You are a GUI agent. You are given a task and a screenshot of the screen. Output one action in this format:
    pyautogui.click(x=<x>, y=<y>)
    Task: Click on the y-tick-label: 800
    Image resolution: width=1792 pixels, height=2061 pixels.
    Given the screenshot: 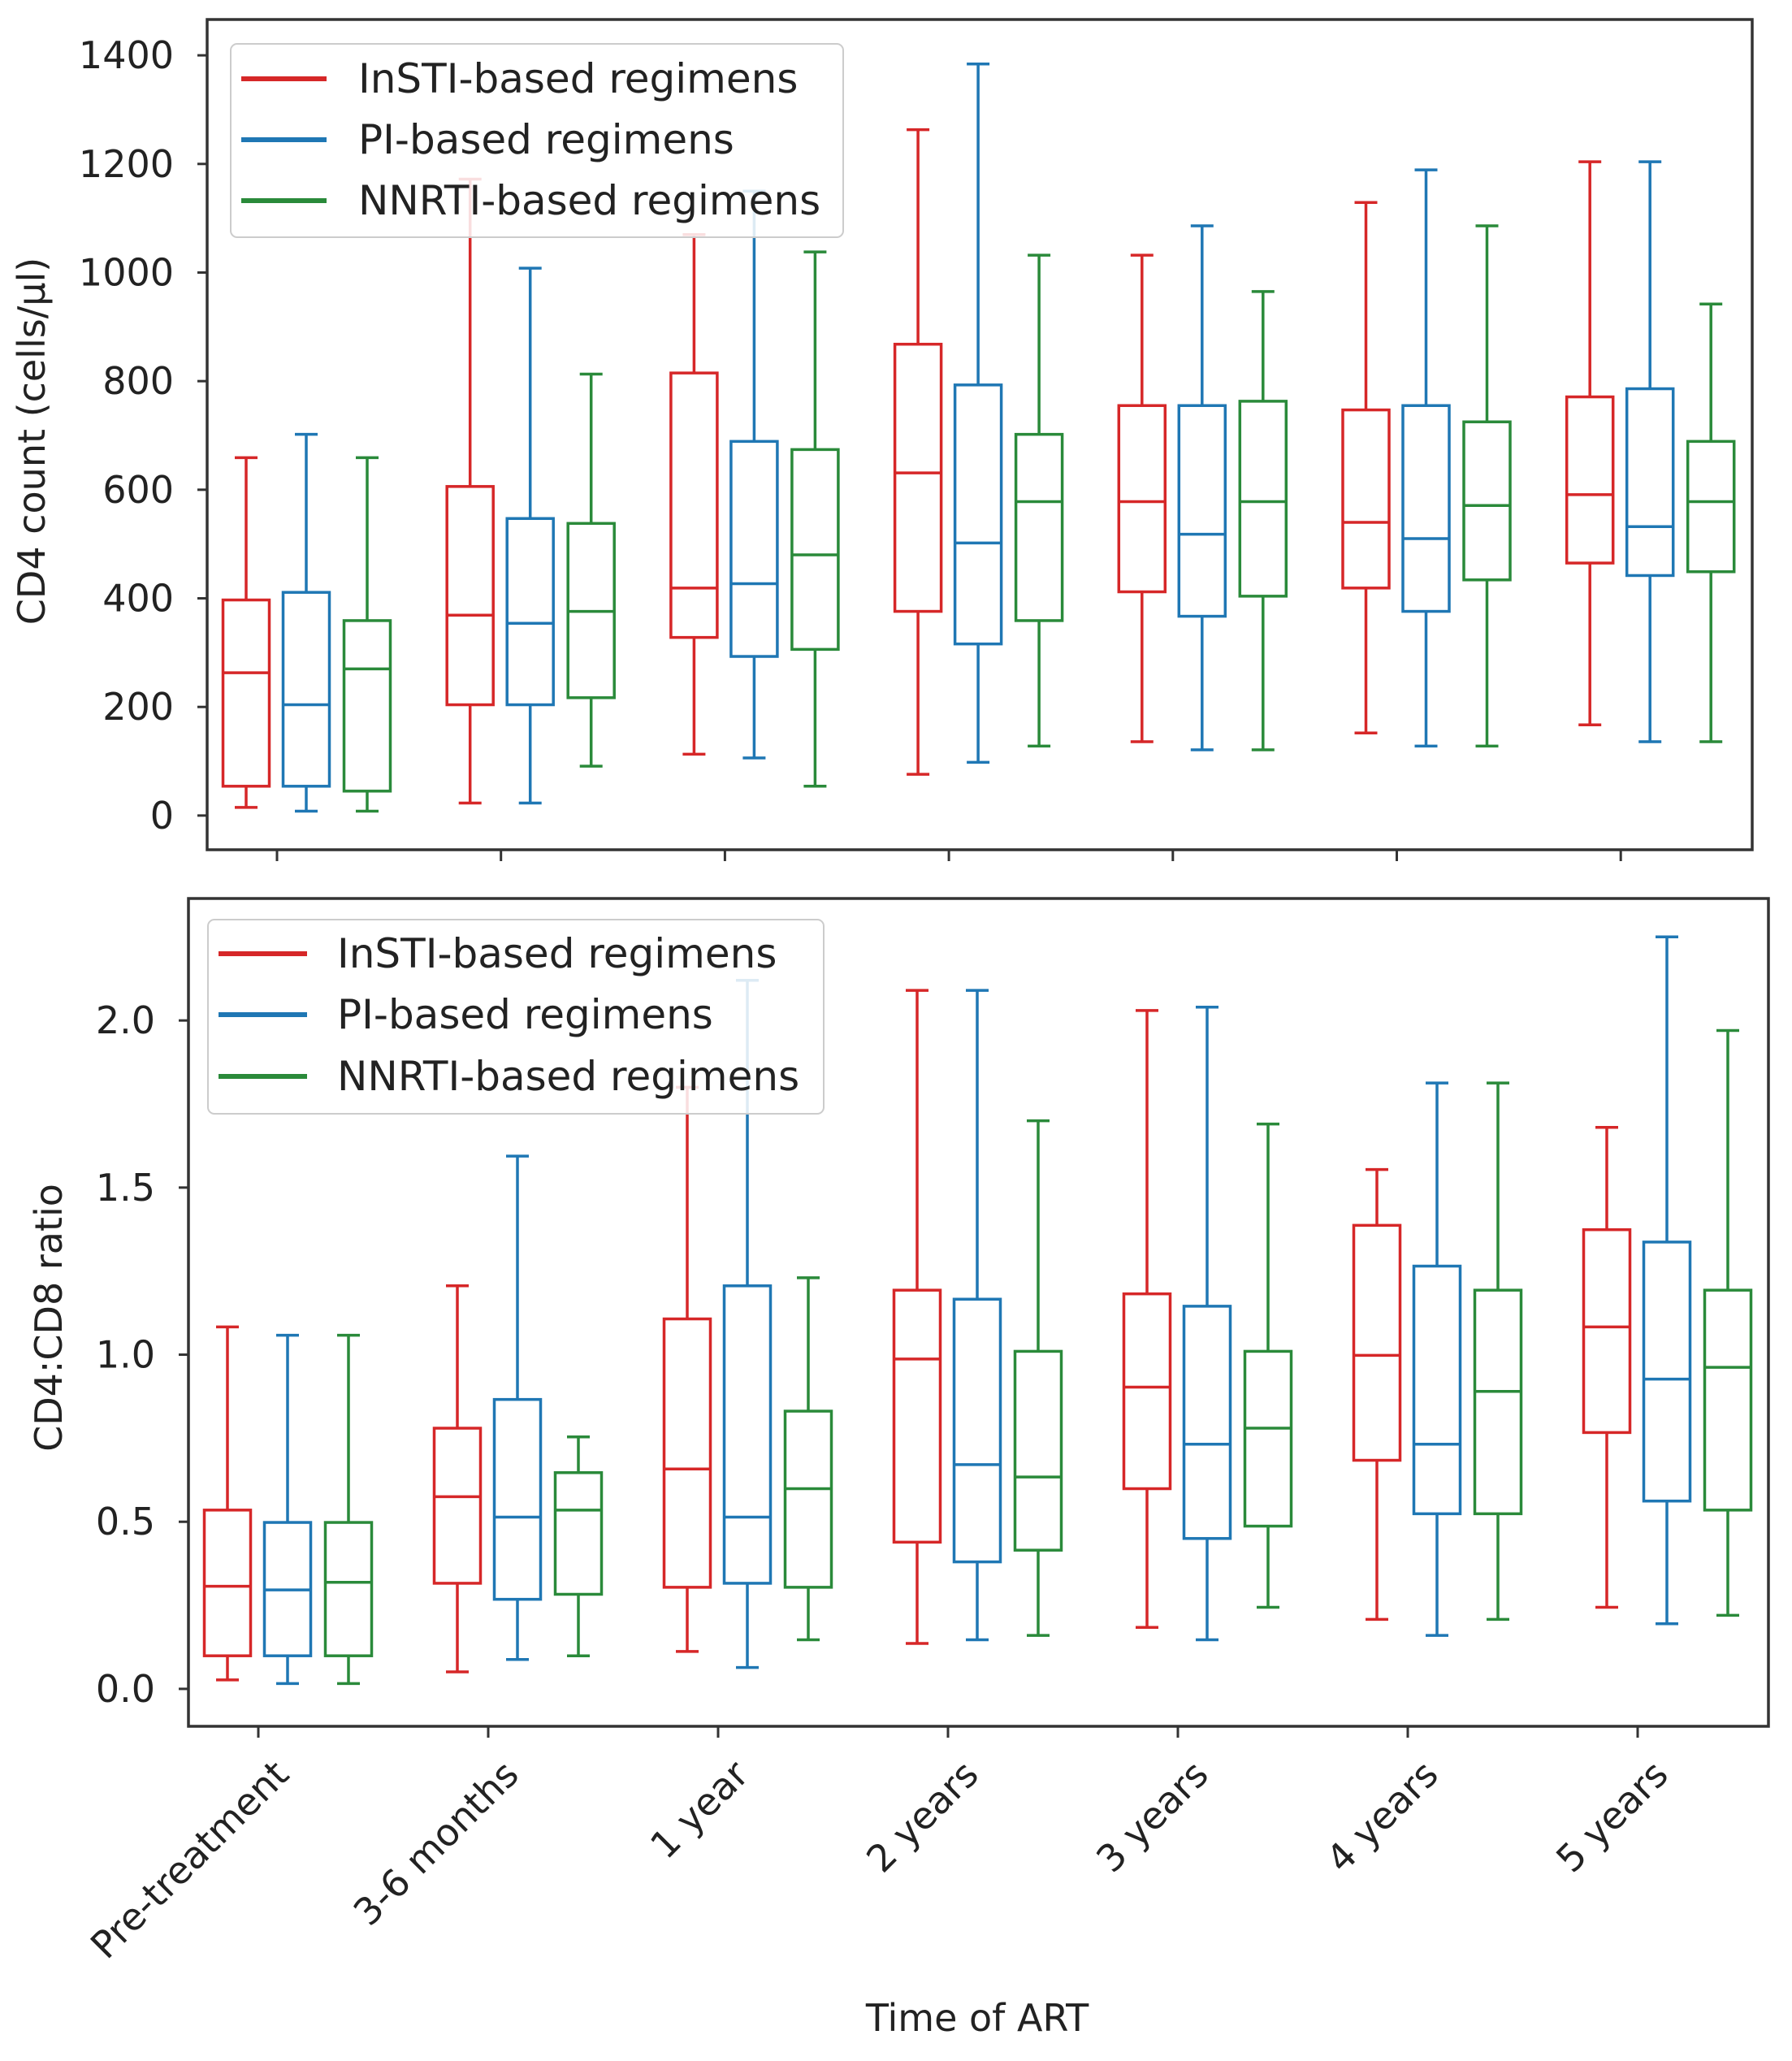 What is the action you would take?
    pyautogui.click(x=138, y=381)
    